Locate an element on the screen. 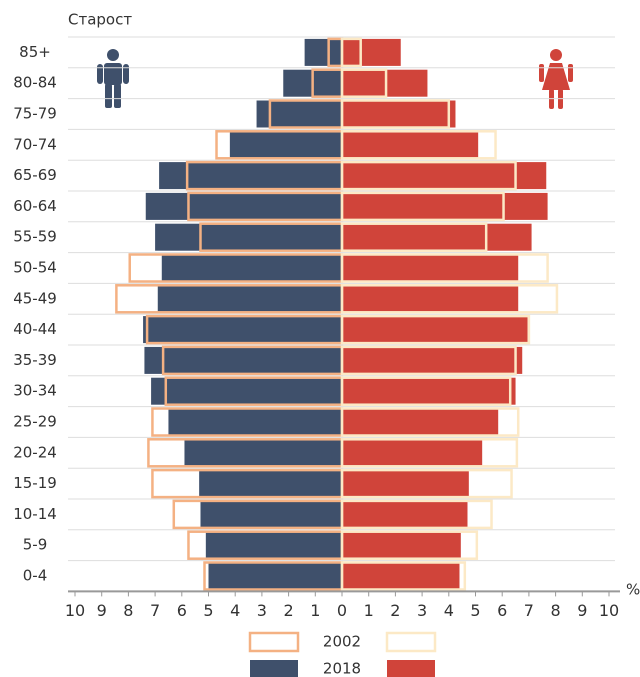 The image size is (640, 677). category-label: 25-29 is located at coordinates (35, 422).